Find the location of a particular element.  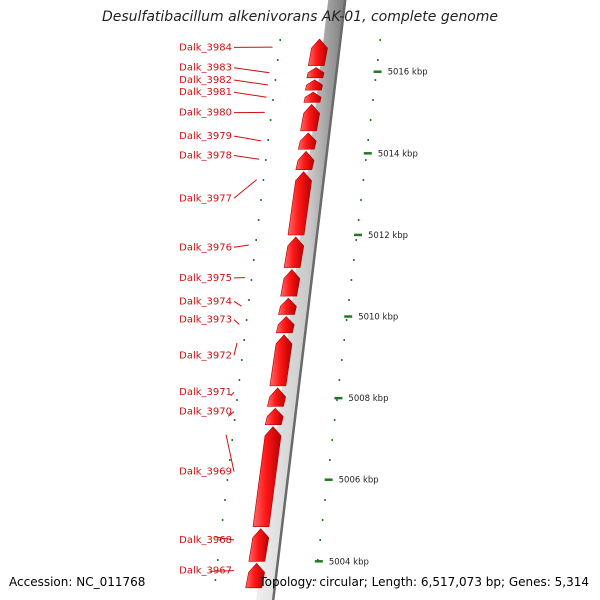

gene-label: Dalk_3976 is located at coordinates (205, 247).